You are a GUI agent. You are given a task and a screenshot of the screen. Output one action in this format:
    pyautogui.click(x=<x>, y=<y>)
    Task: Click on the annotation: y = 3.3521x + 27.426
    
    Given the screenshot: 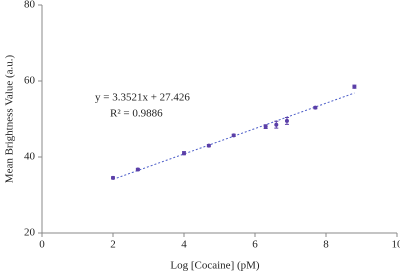 What is the action you would take?
    pyautogui.click(x=142, y=98)
    